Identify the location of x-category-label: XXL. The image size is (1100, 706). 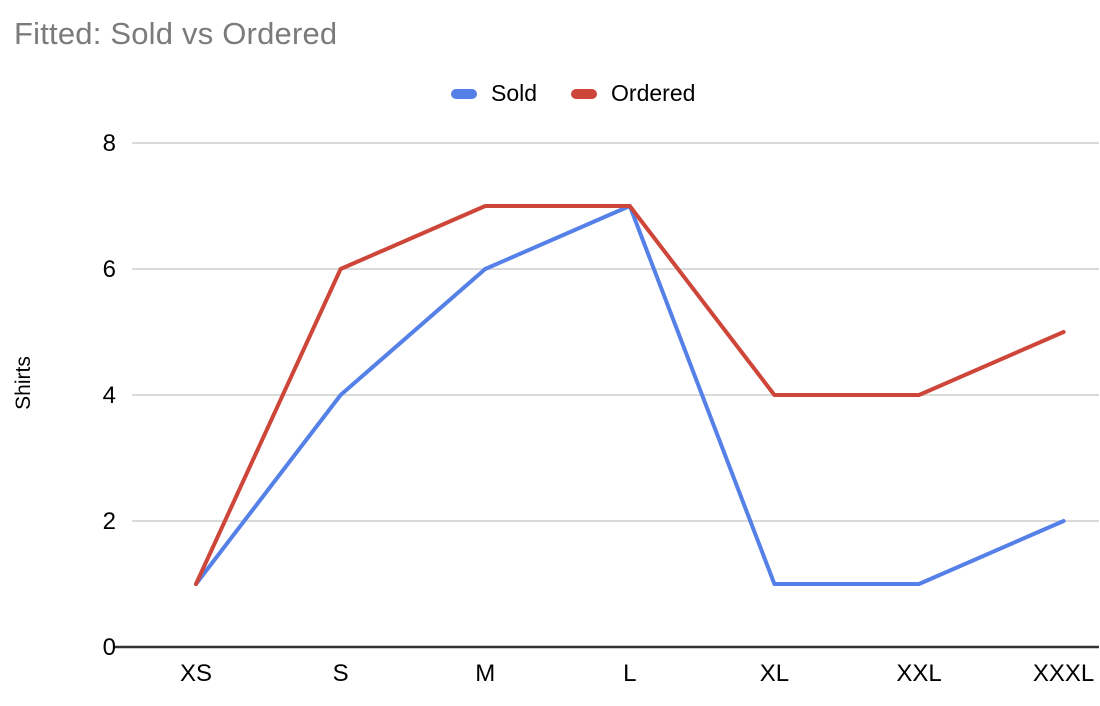
(918, 673).